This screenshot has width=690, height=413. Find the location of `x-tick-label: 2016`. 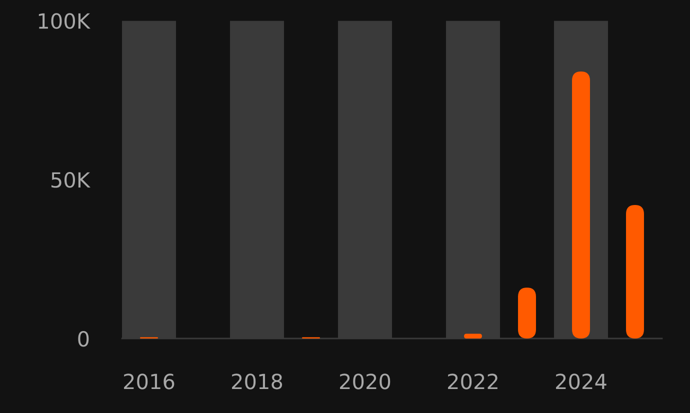

x-tick-label: 2016 is located at coordinates (149, 382).